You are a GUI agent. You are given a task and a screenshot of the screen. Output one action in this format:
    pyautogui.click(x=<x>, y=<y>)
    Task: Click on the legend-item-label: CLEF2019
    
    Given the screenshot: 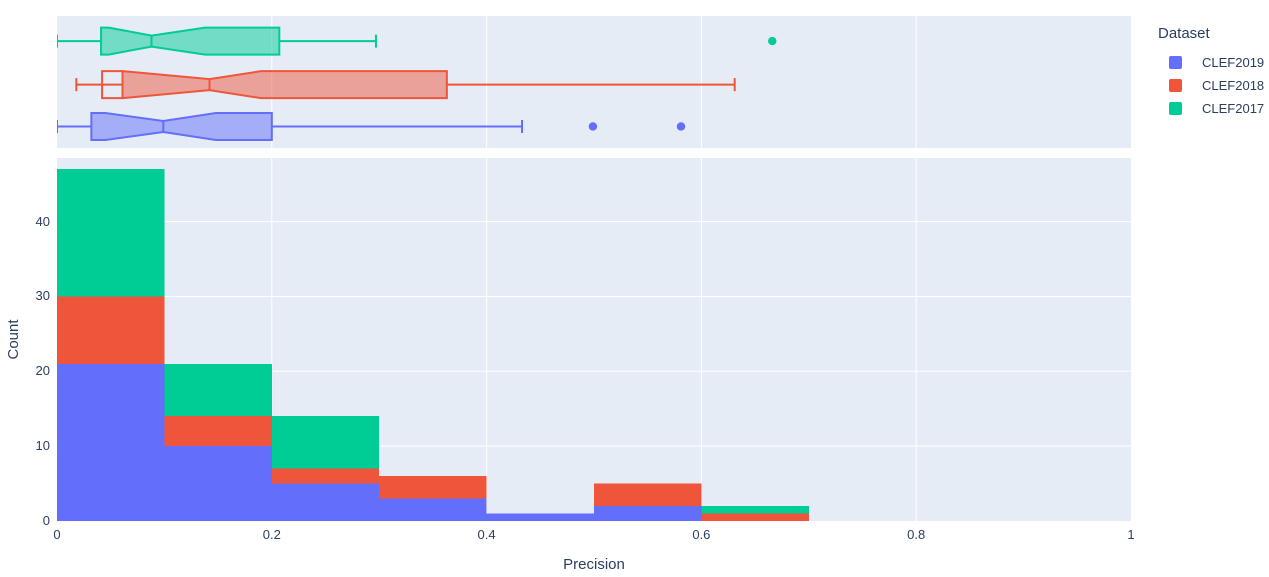 What is the action you would take?
    pyautogui.click(x=1233, y=62)
    